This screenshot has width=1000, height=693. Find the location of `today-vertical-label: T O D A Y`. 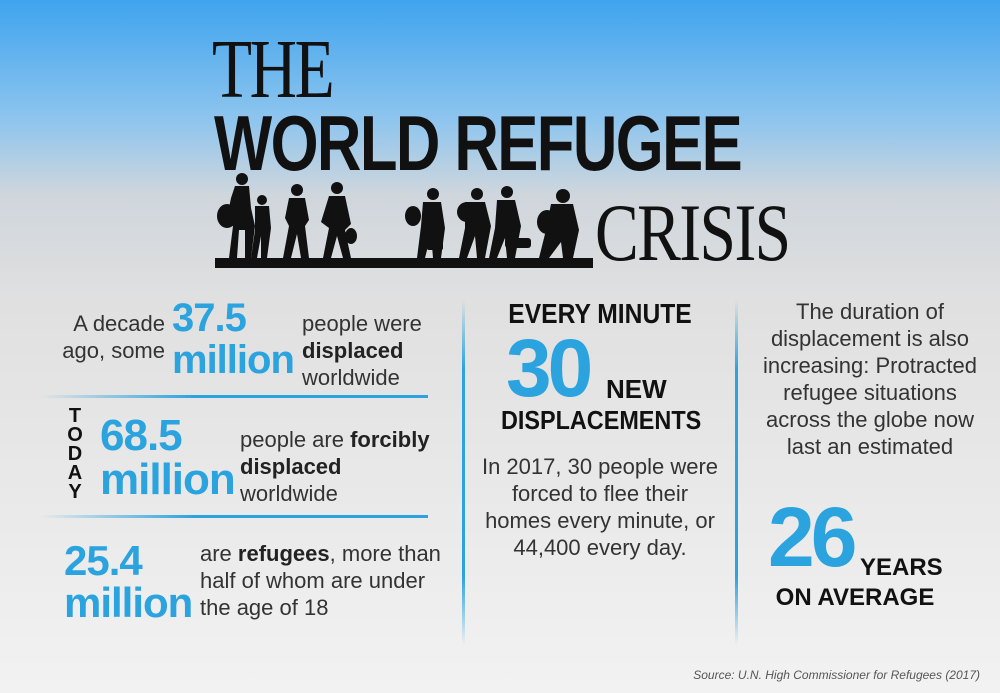

today-vertical-label: T O D A Y is located at coordinates (75, 454).